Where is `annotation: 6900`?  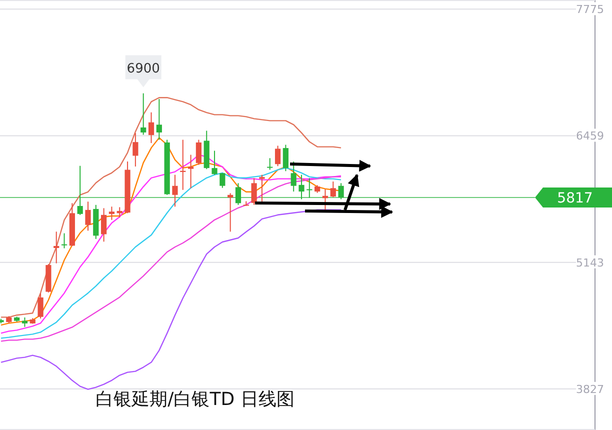
annotation: 6900 is located at coordinates (143, 68).